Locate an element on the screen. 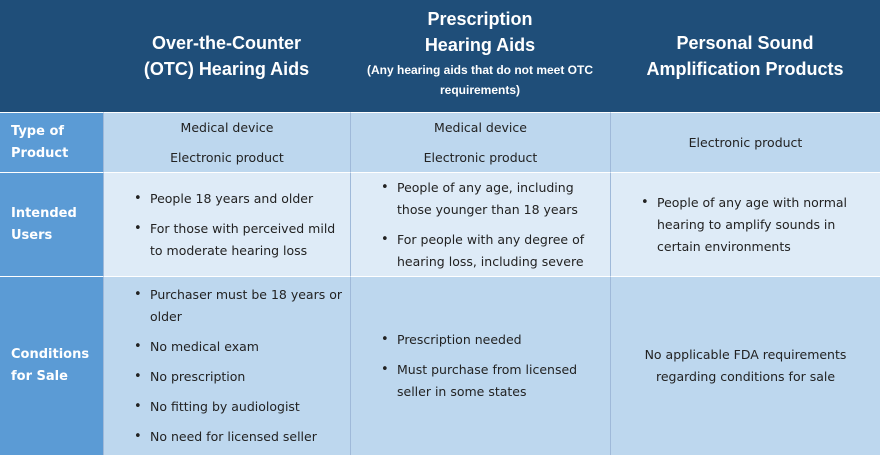  row-label-type-line2: Product is located at coordinates (40, 153).